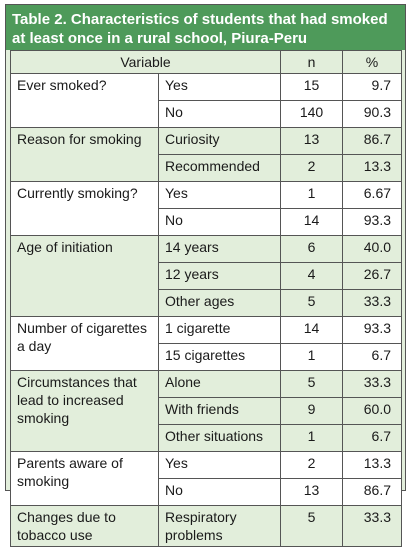 The height and width of the screenshot is (547, 411). Describe the element at coordinates (219, 168) in the screenshot. I see `category-cell: Recommended` at that location.